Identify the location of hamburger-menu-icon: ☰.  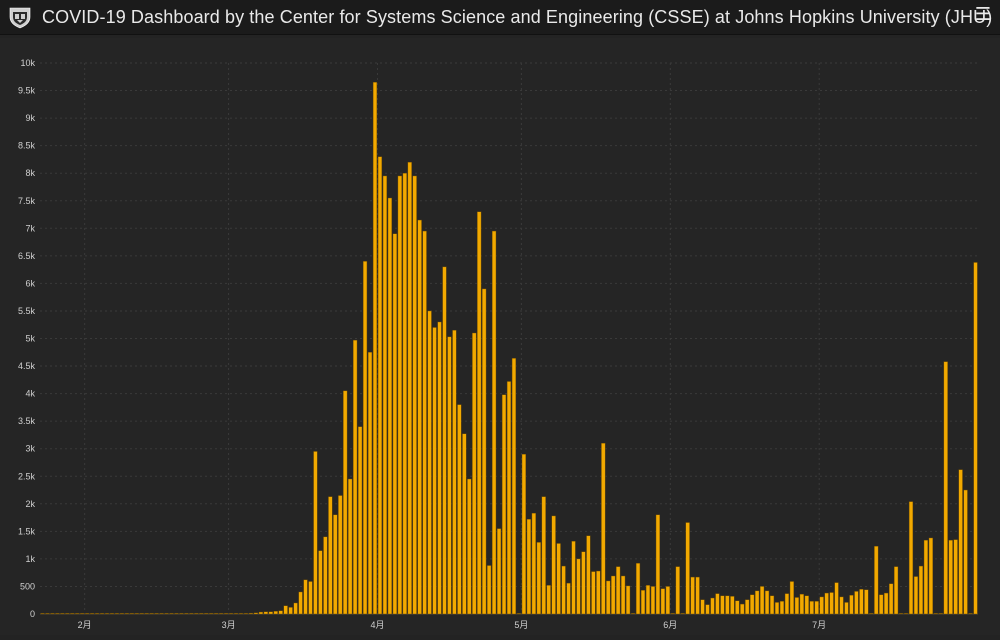
(983, 14).